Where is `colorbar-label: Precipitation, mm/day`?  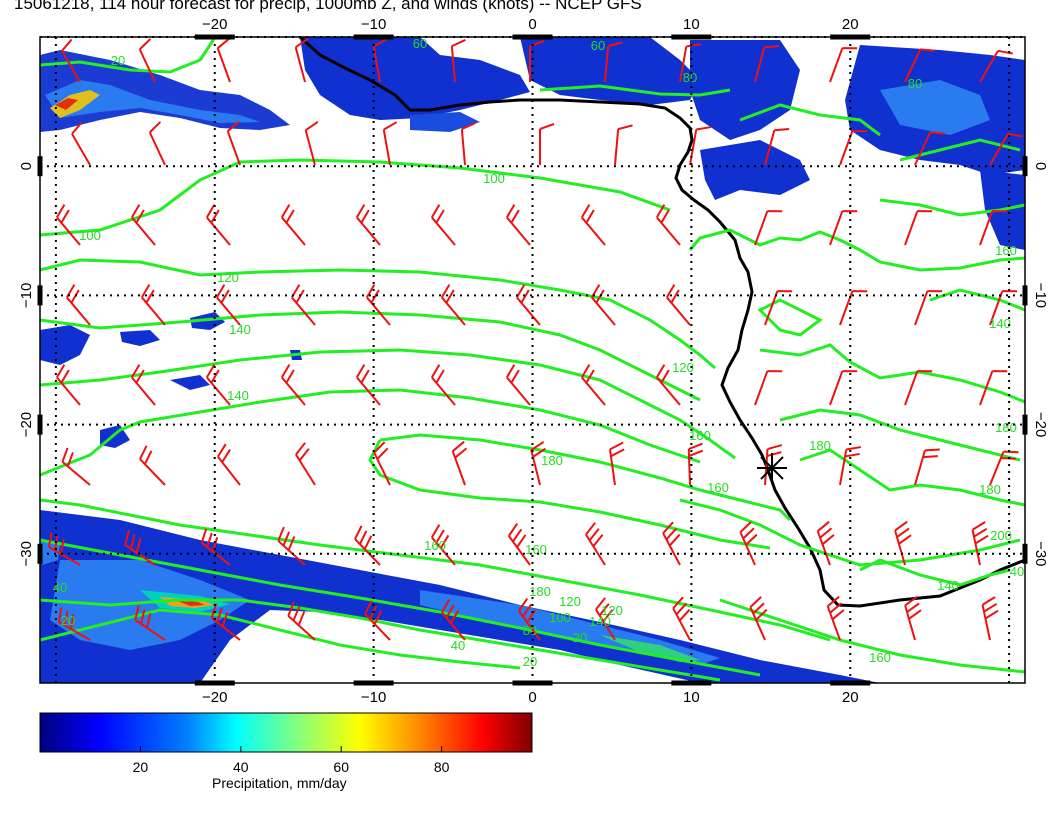 colorbar-label: Precipitation, mm/day is located at coordinates (279, 783).